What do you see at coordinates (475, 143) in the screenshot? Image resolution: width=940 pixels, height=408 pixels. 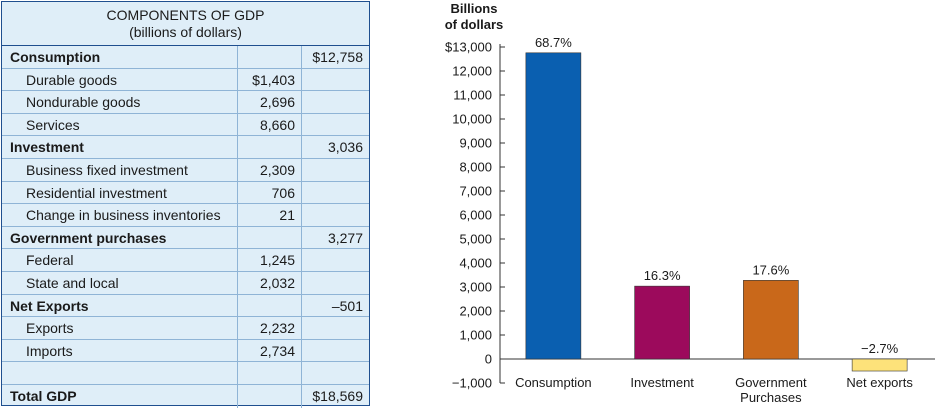 I see `y-tick-label: 9,000` at bounding box center [475, 143].